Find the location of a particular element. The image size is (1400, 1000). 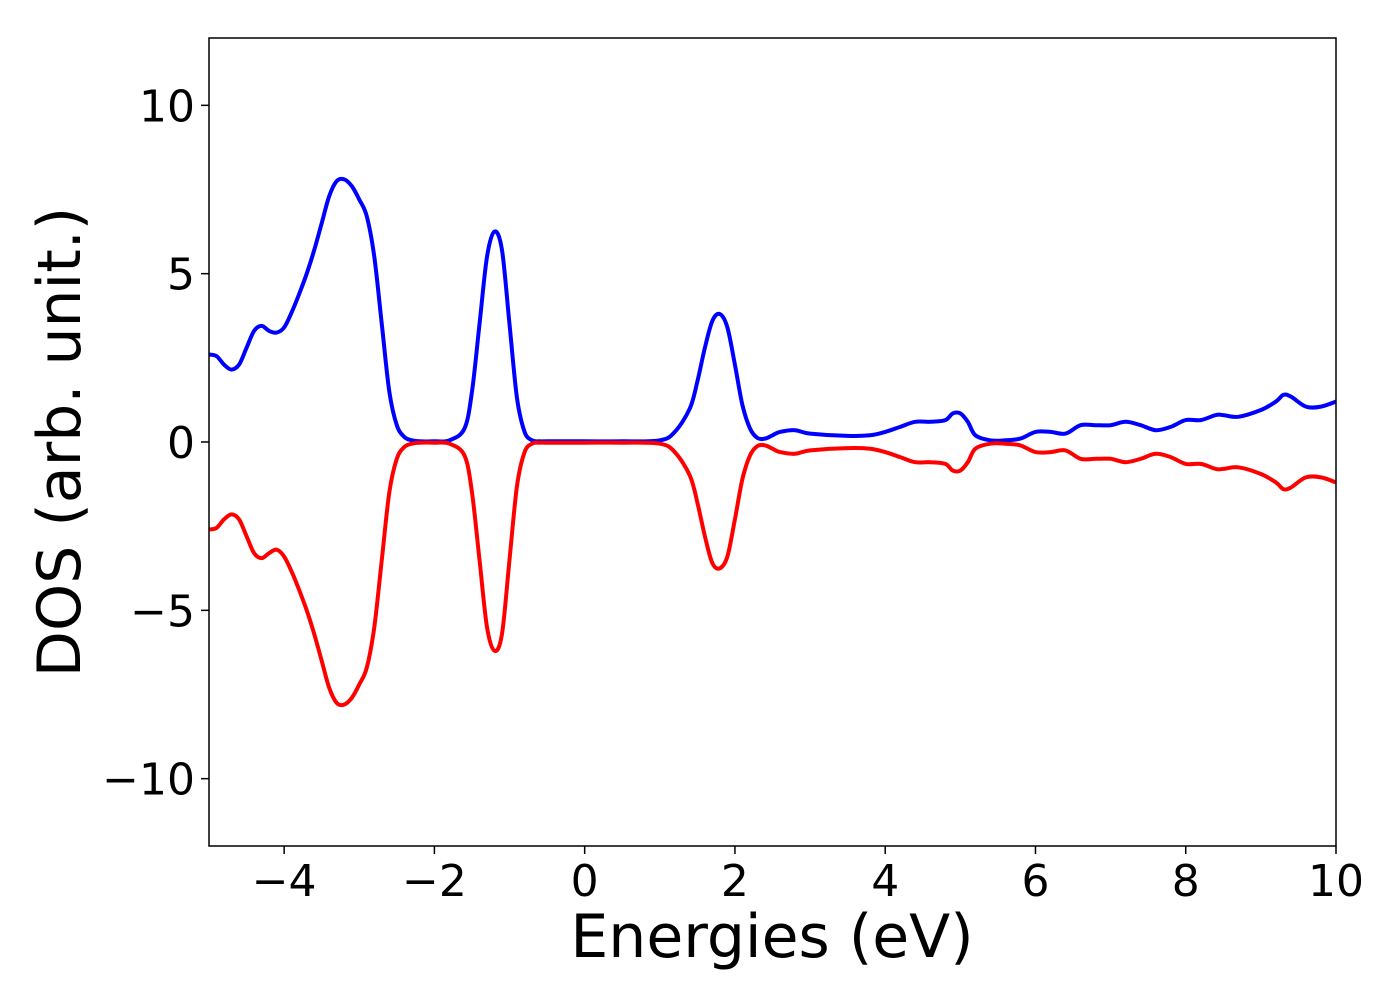

y-tick-label: 10 is located at coordinates (167, 106).